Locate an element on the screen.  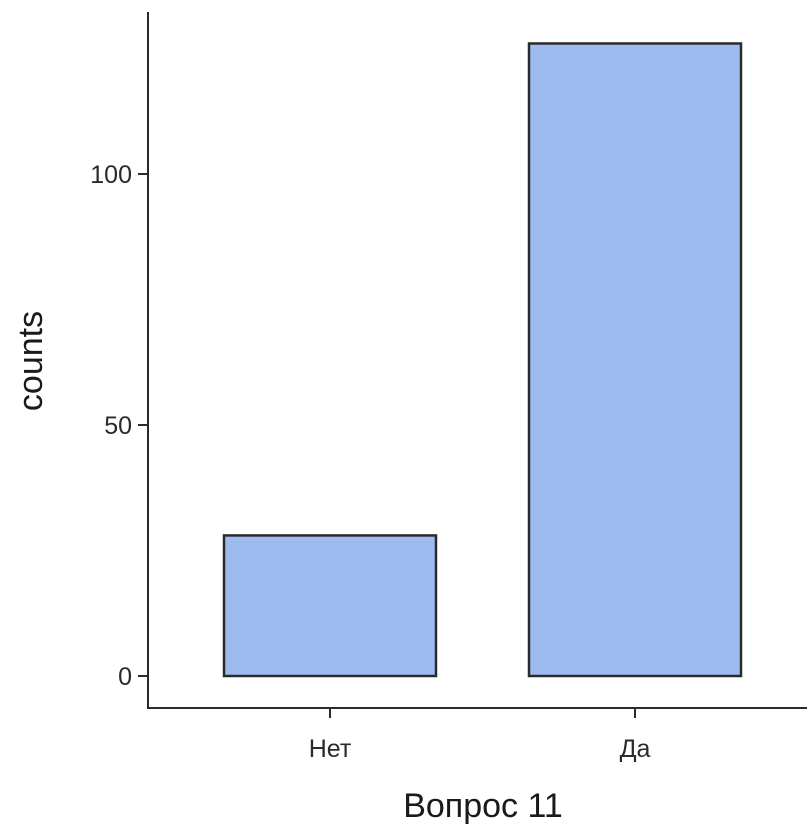
x-axis-title: Вопрос 11 is located at coordinates (483, 806).